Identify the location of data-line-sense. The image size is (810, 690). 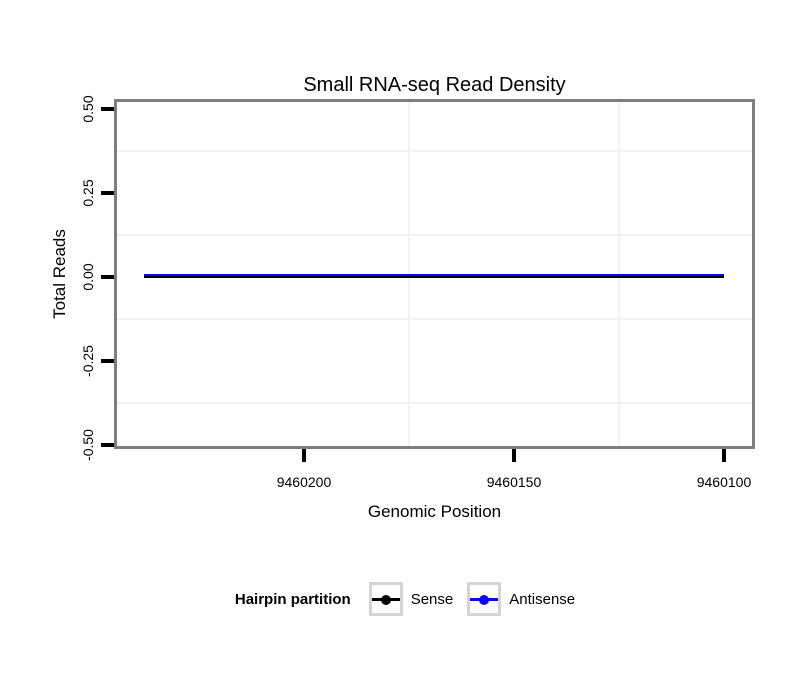
(434, 277).